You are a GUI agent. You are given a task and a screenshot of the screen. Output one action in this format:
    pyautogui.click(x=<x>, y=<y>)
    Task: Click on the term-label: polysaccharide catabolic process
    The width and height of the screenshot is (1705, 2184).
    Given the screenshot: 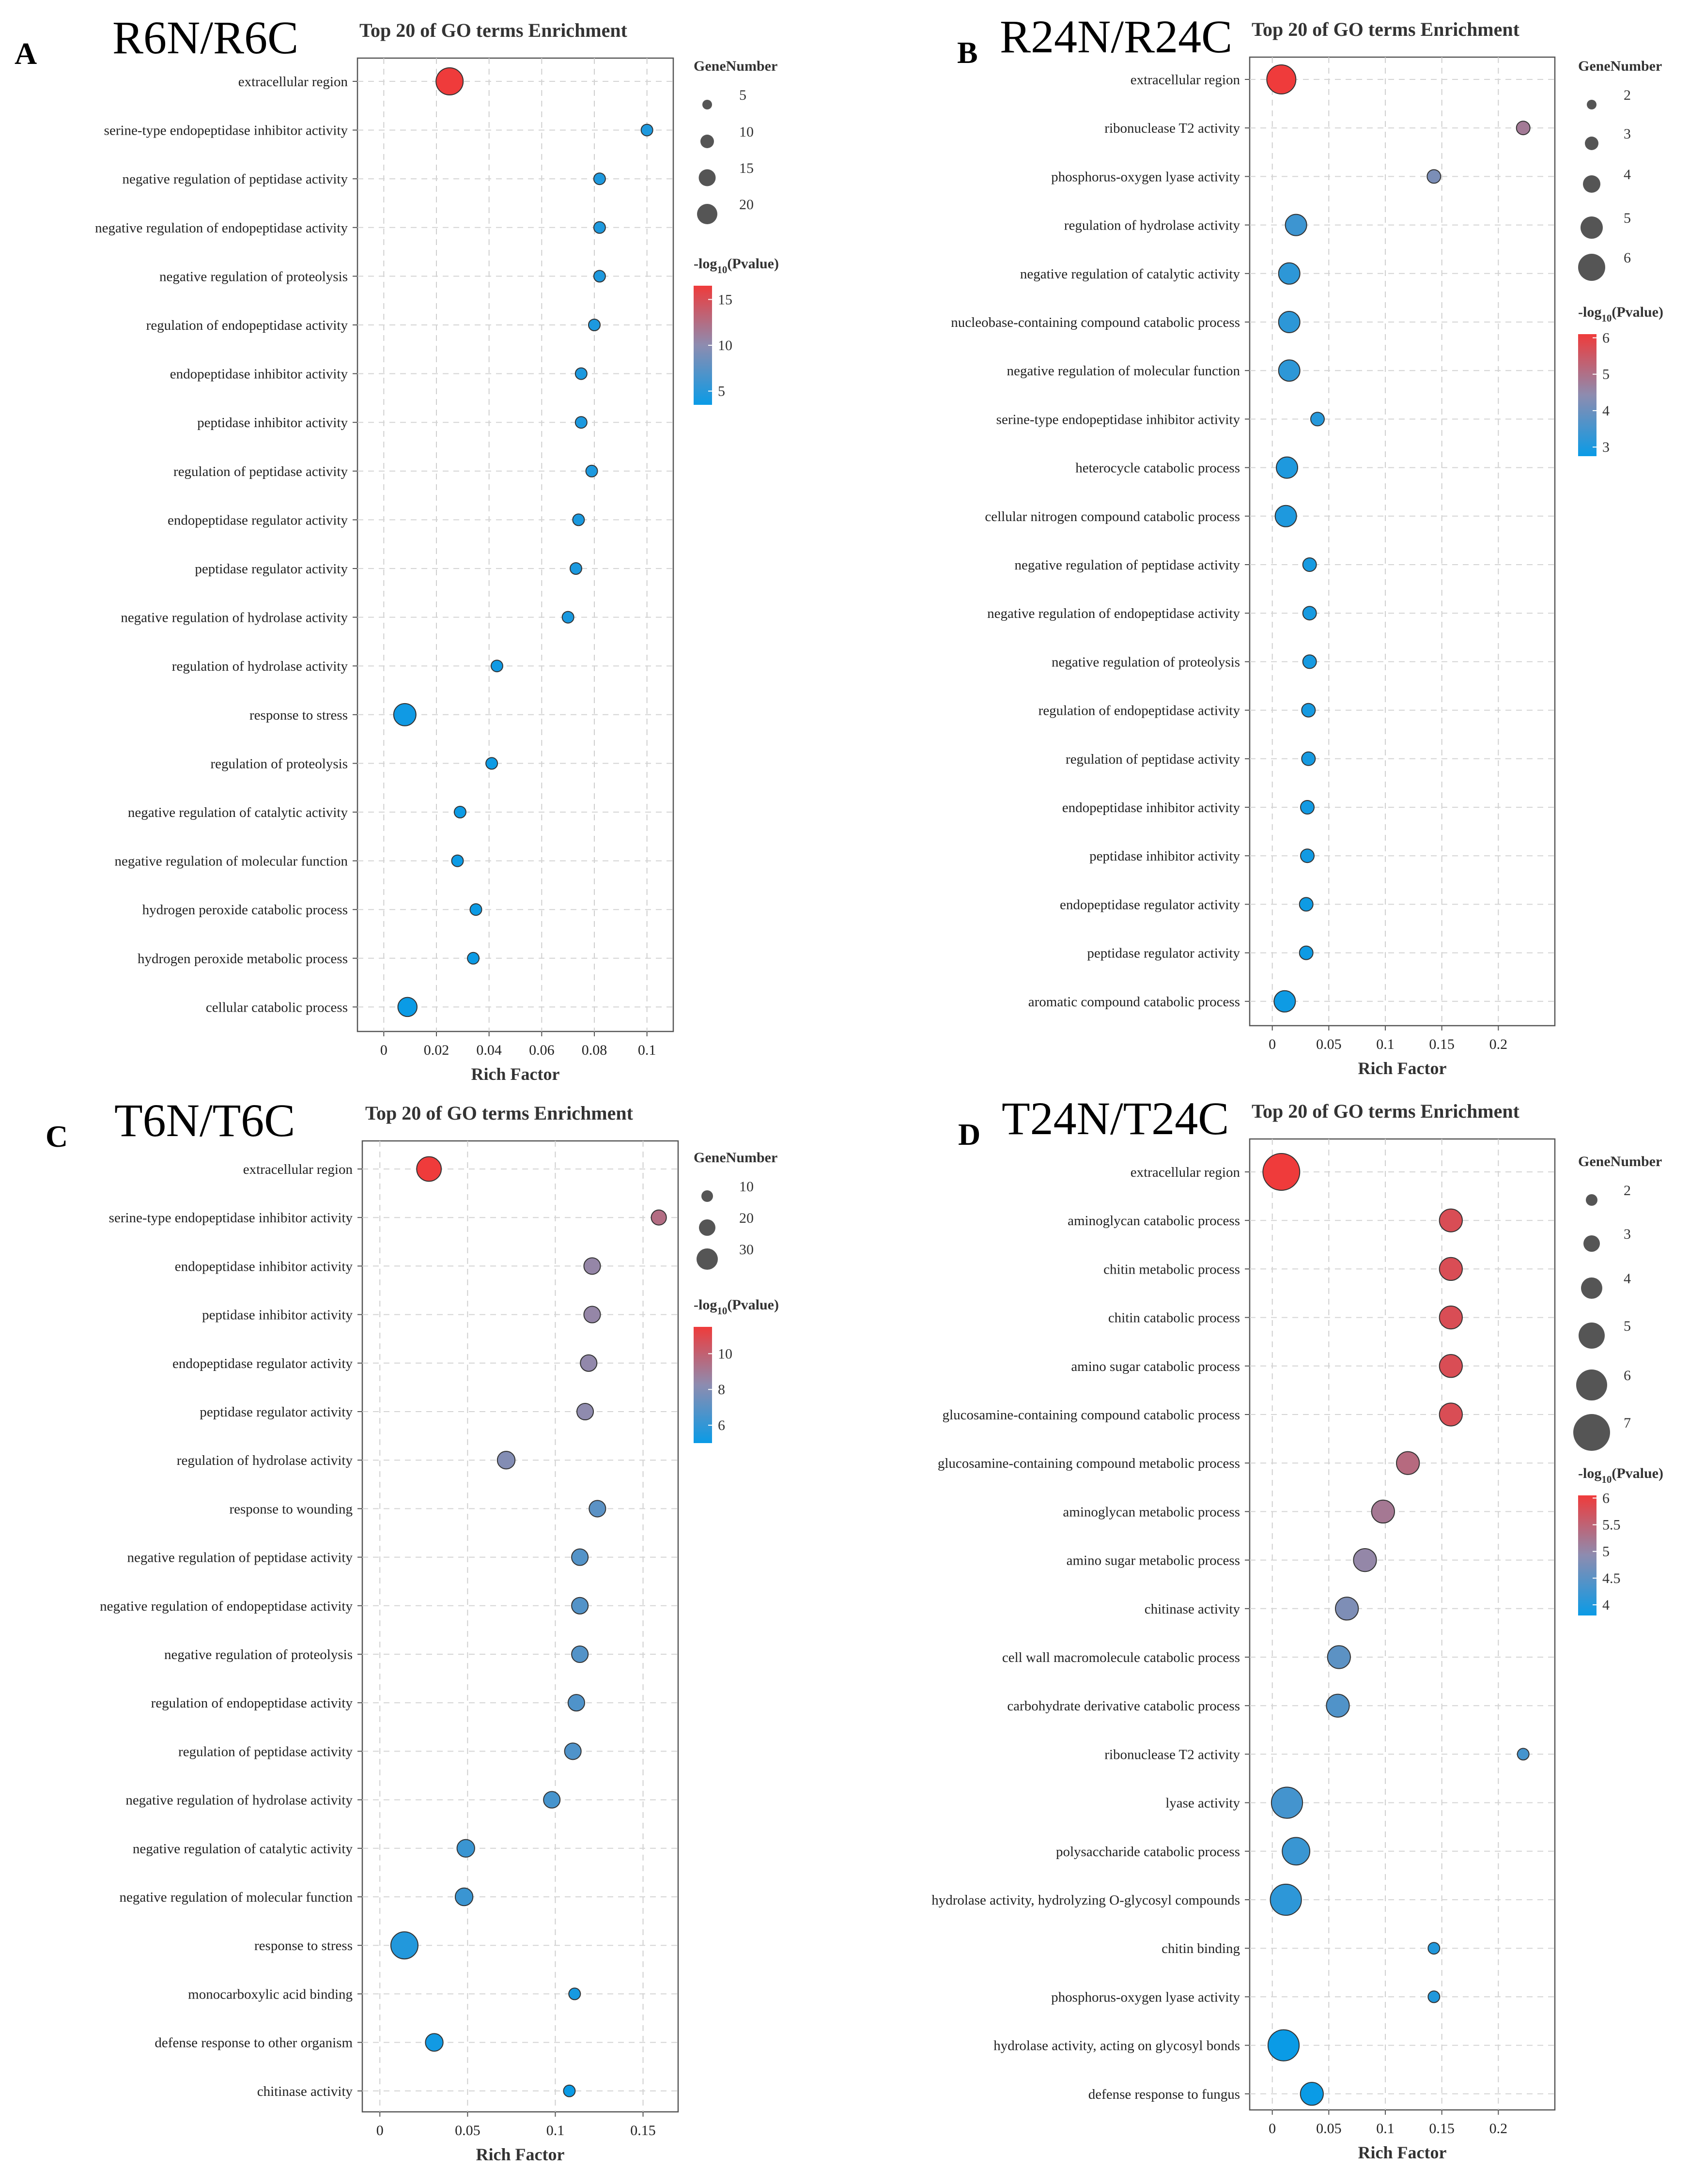 What is the action you would take?
    pyautogui.click(x=1148, y=1852)
    